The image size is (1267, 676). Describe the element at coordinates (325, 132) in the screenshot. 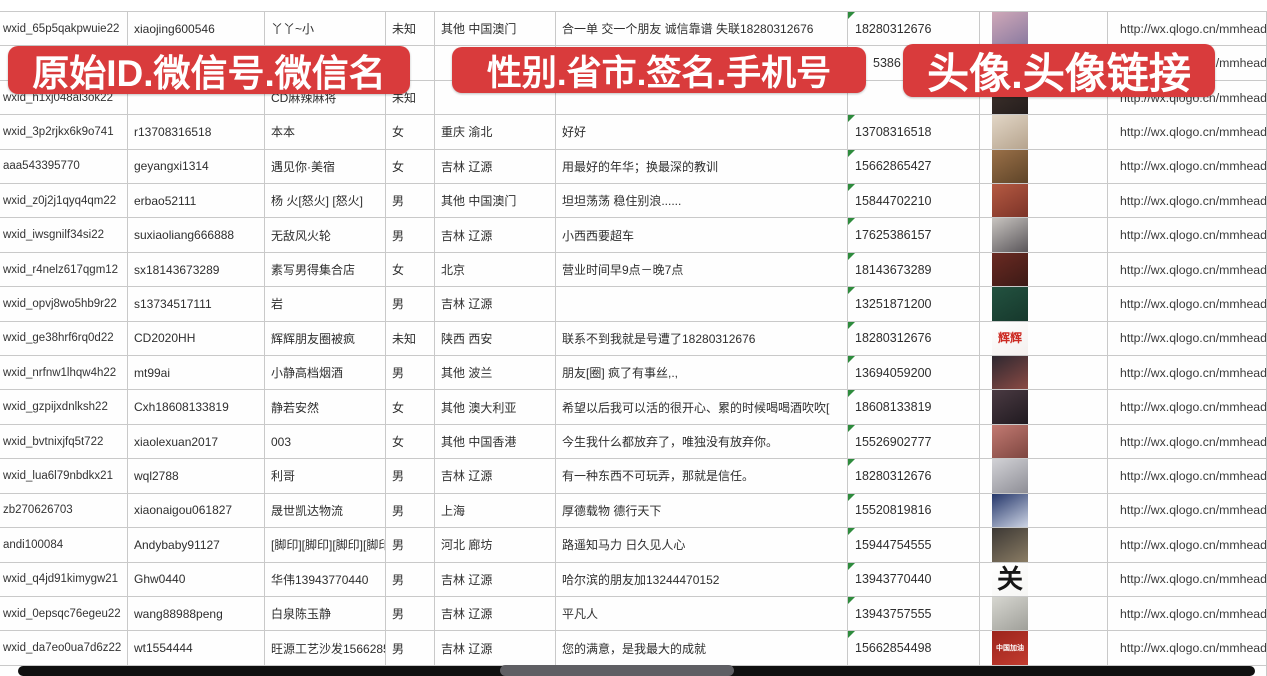

I see `cell-wechat-name: 本本` at that location.